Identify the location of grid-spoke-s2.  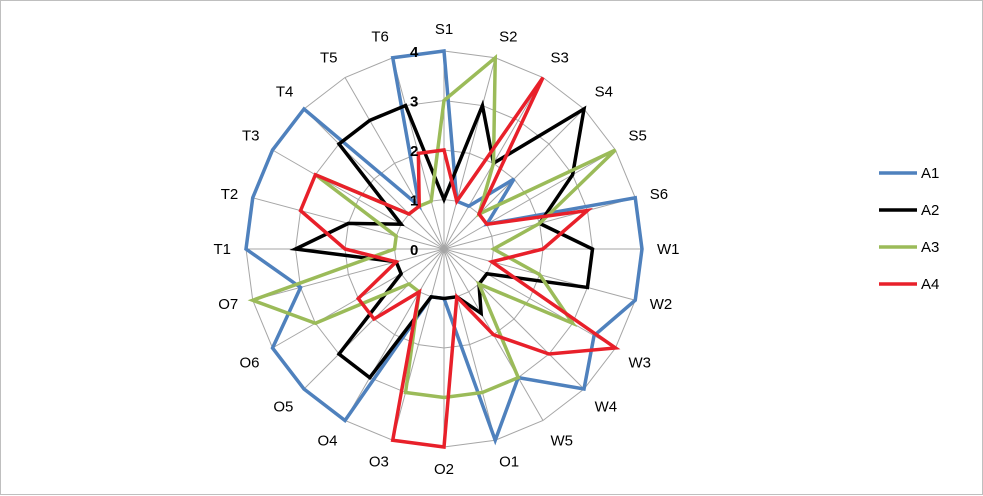
(469, 153).